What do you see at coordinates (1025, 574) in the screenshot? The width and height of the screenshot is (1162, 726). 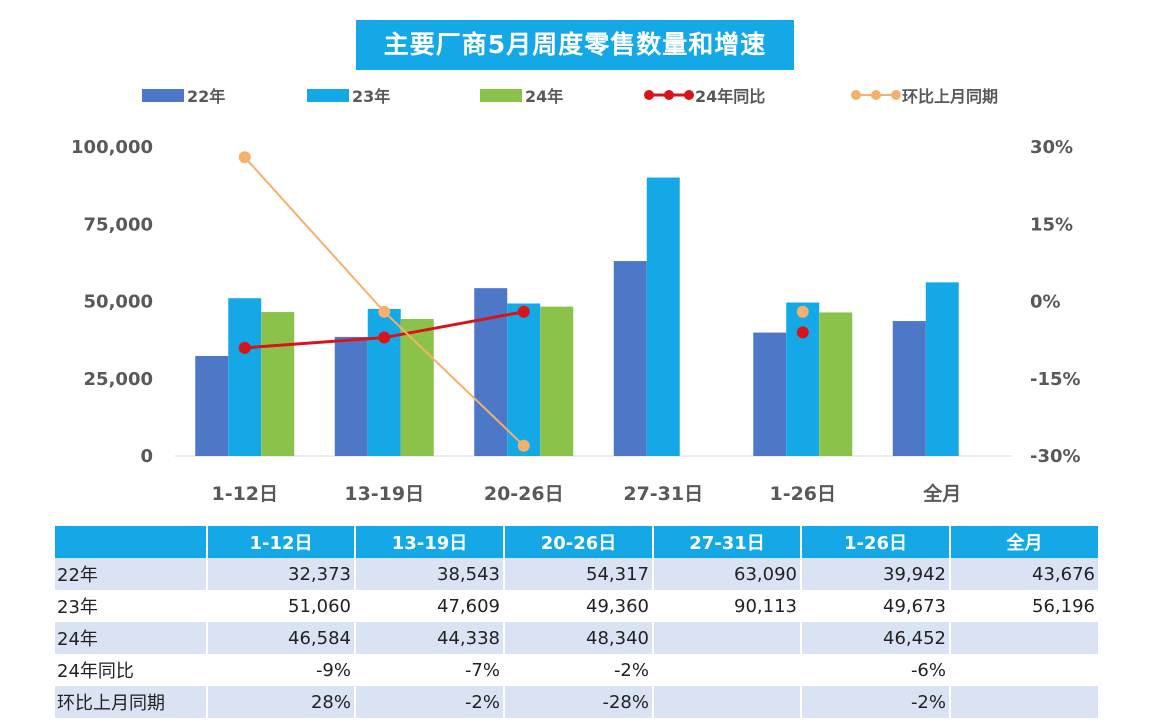 I see `table-cell: 43,676` at bounding box center [1025, 574].